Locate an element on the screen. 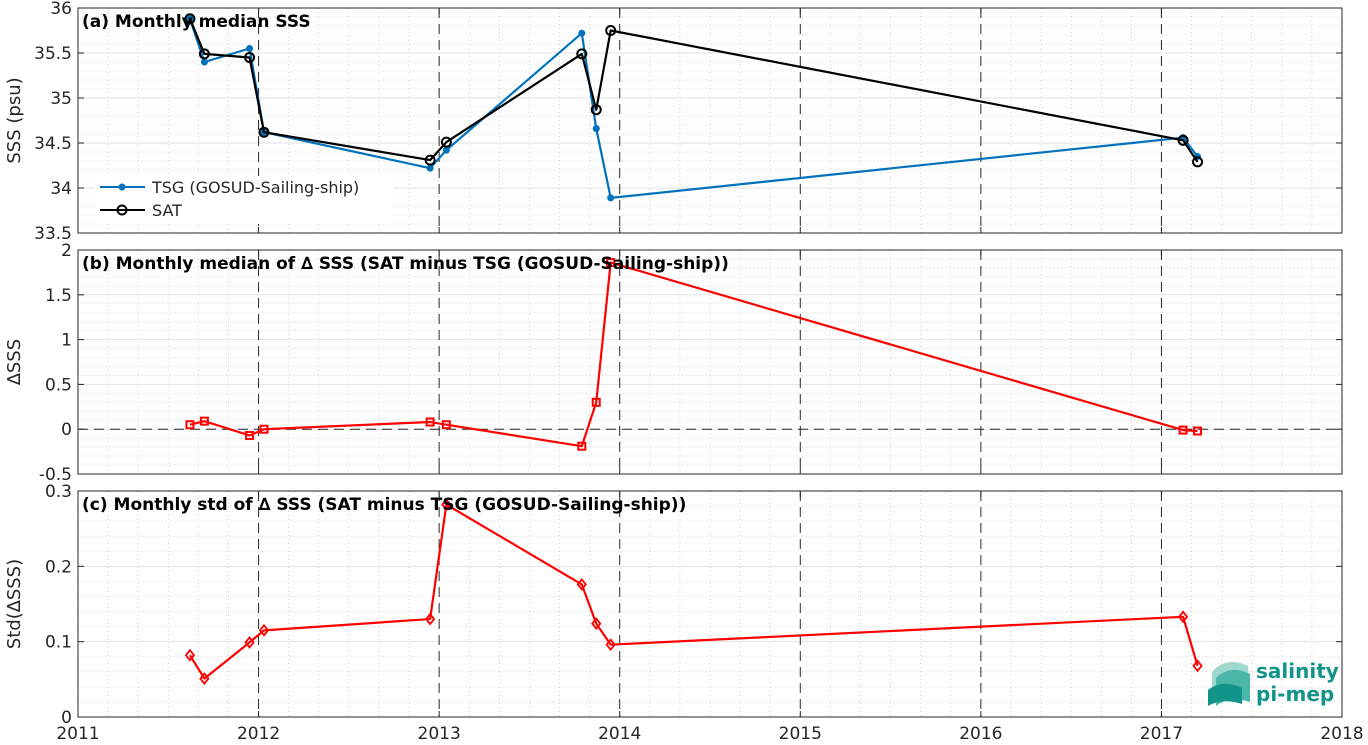 The image size is (1368, 745). x-tick-label: 2016 is located at coordinates (980, 734).